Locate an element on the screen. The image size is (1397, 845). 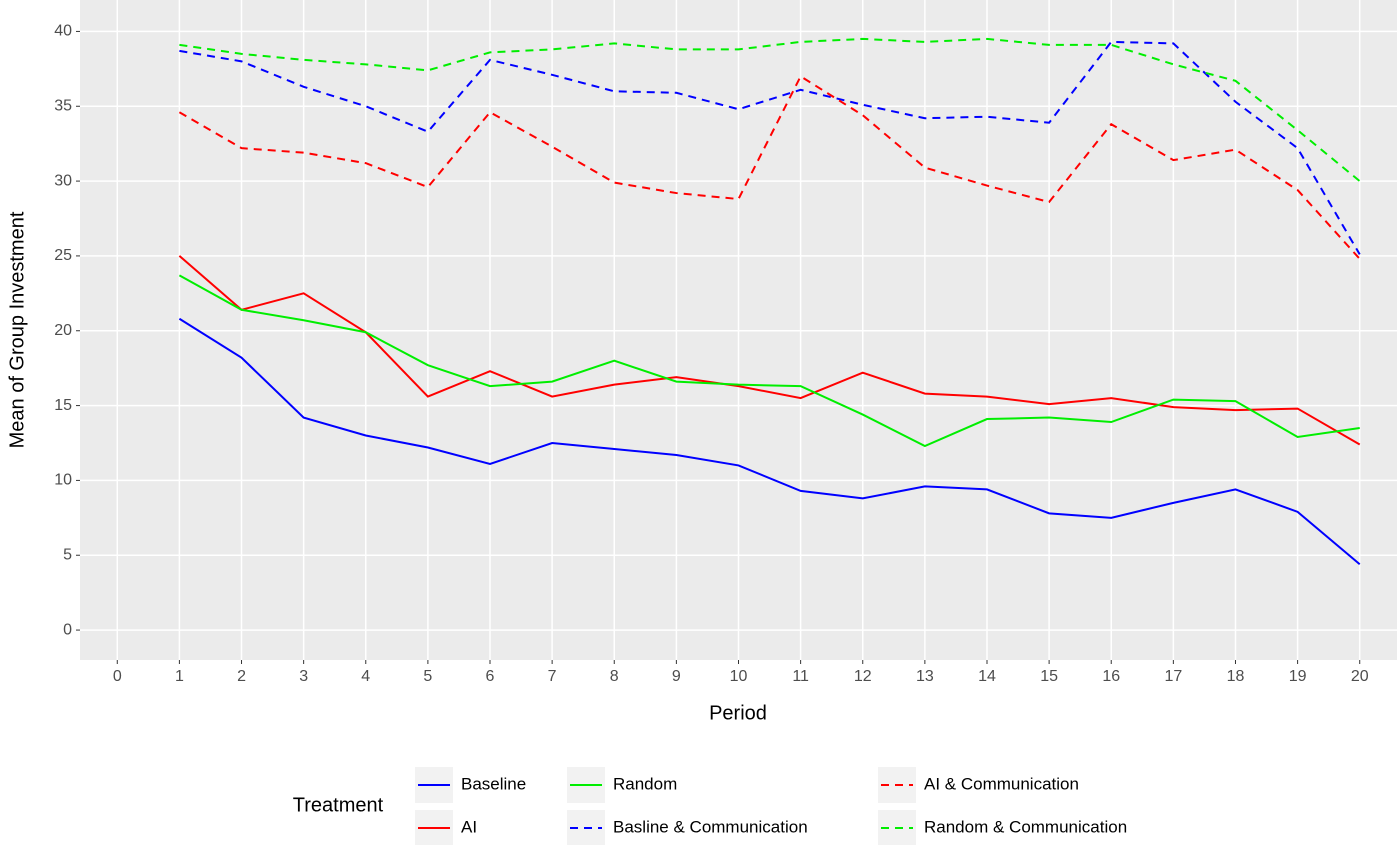
x-tick-label: 7 is located at coordinates (552, 676).